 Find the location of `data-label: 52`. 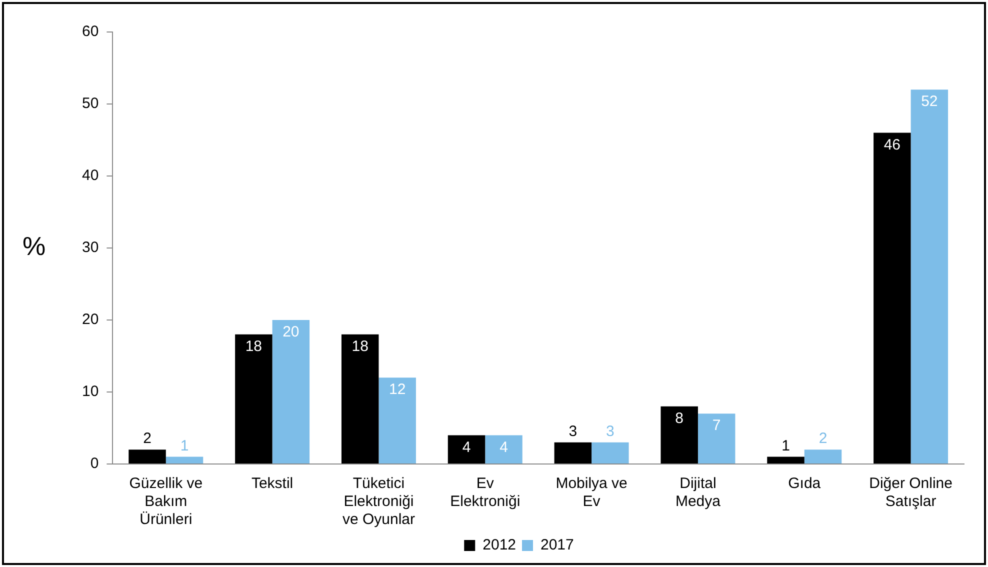

data-label: 52 is located at coordinates (929, 101).